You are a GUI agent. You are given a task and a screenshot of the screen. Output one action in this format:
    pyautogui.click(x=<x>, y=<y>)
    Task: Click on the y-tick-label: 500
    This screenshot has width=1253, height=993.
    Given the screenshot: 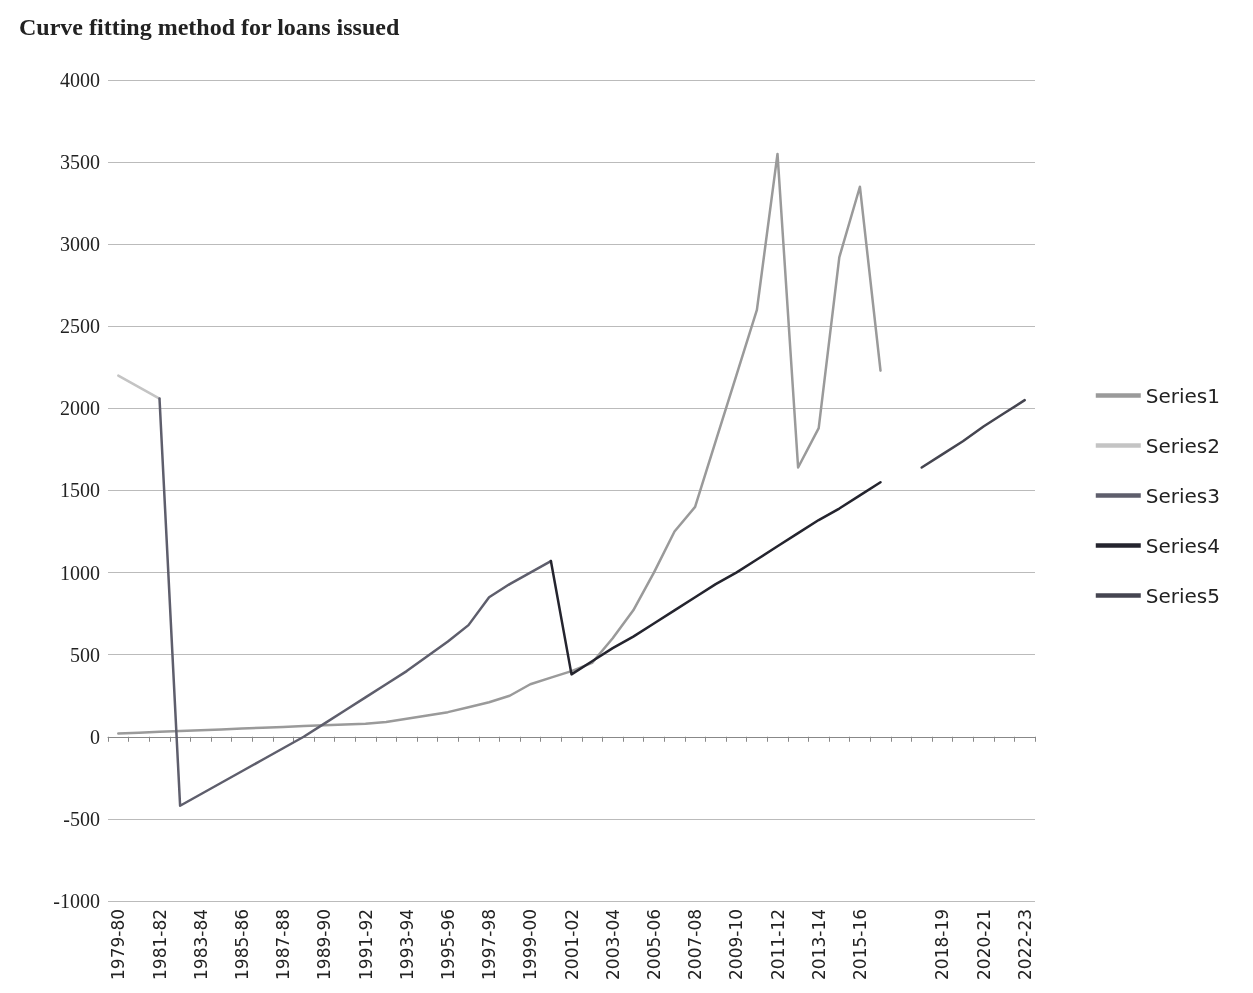 What is the action you would take?
    pyautogui.click(x=85, y=654)
    